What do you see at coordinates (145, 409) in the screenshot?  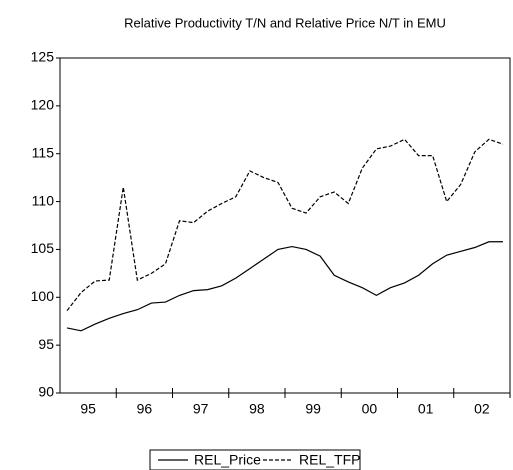 I see `x-tick-label: 96` at bounding box center [145, 409].